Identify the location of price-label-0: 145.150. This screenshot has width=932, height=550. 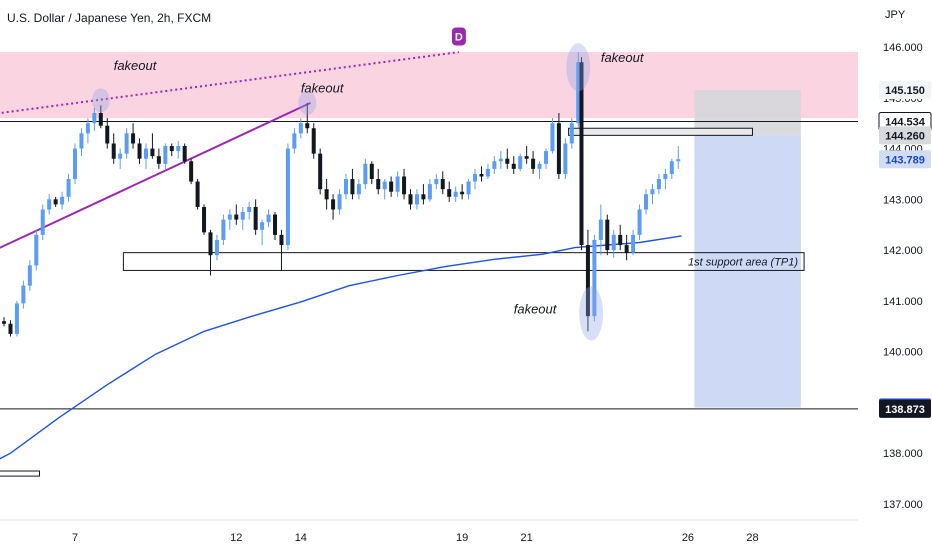
(905, 91).